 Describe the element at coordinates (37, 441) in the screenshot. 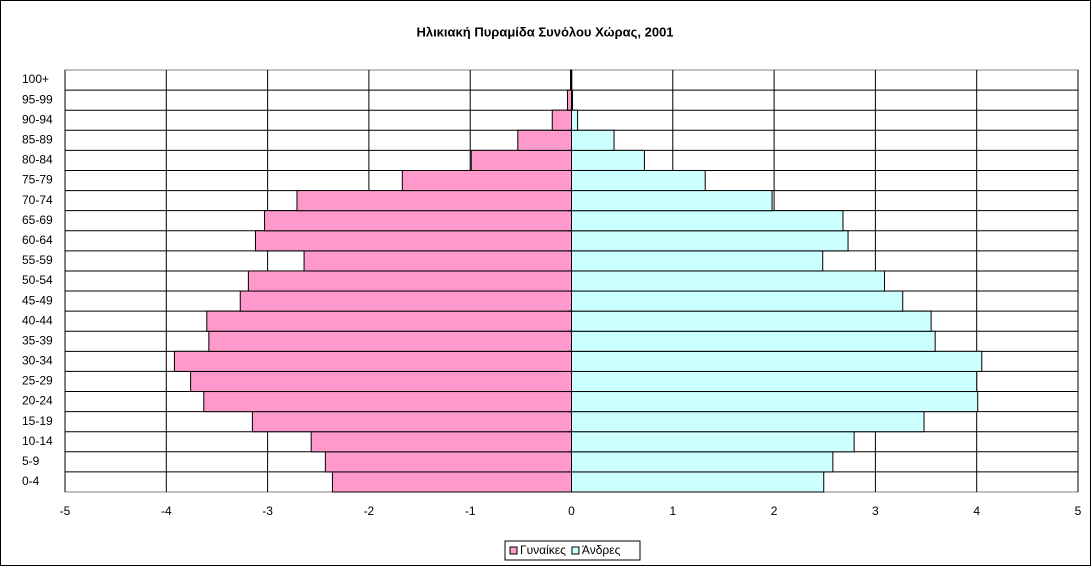

I see `y-tick-label: 10-14` at that location.